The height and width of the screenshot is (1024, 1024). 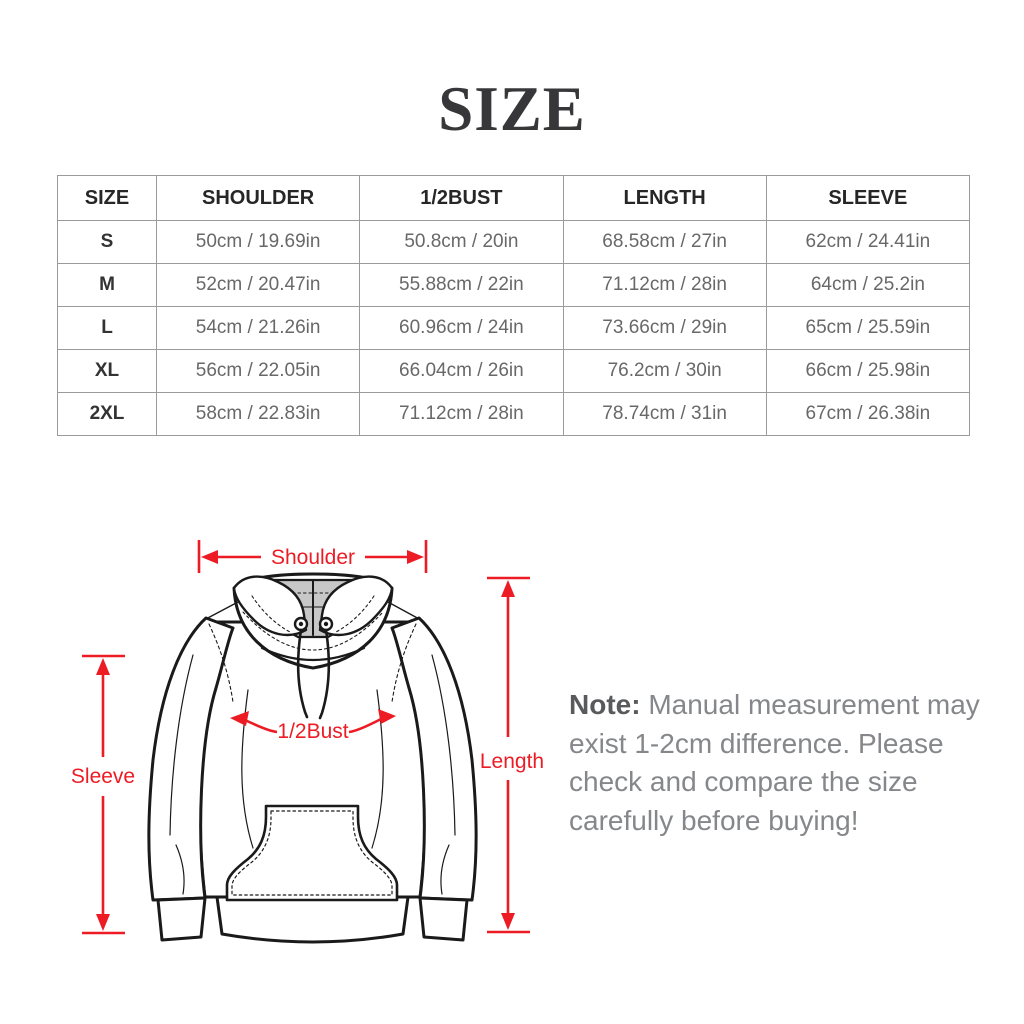 What do you see at coordinates (461, 198) in the screenshot?
I see `column-header: 1/2BUST` at bounding box center [461, 198].